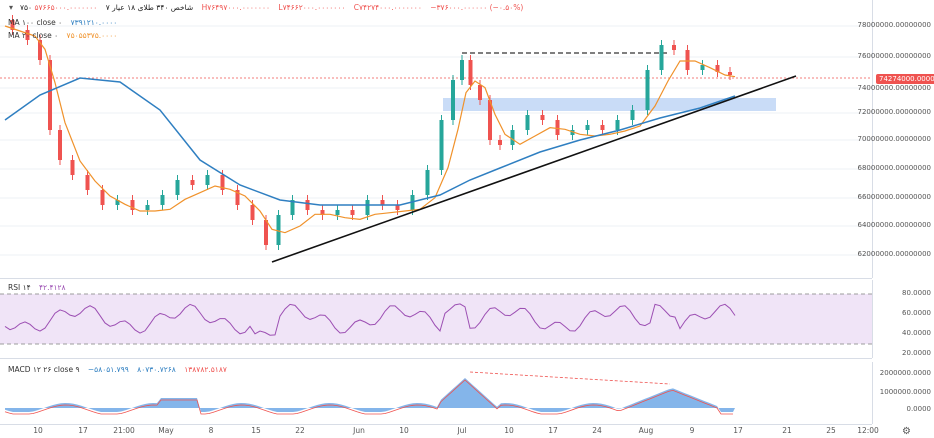 The image size is (934, 438). I want to click on ma100-value: ۷۳۹۱۲۱۰.۰۰۰۰, so click(94, 22).